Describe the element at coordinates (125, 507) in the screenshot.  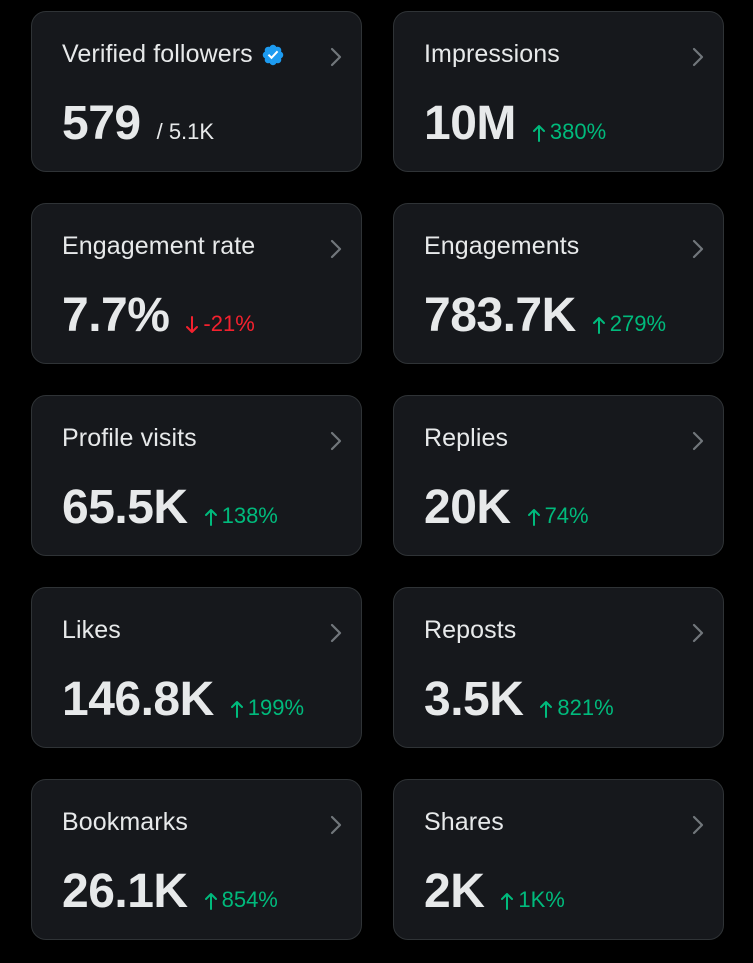
I see `card-value: 65.5K` at that location.